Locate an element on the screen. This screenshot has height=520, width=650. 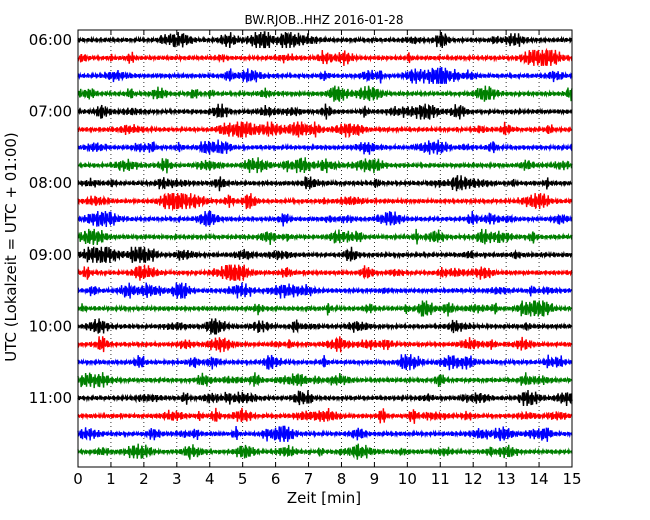
x-tick-label: 5 is located at coordinates (243, 479).